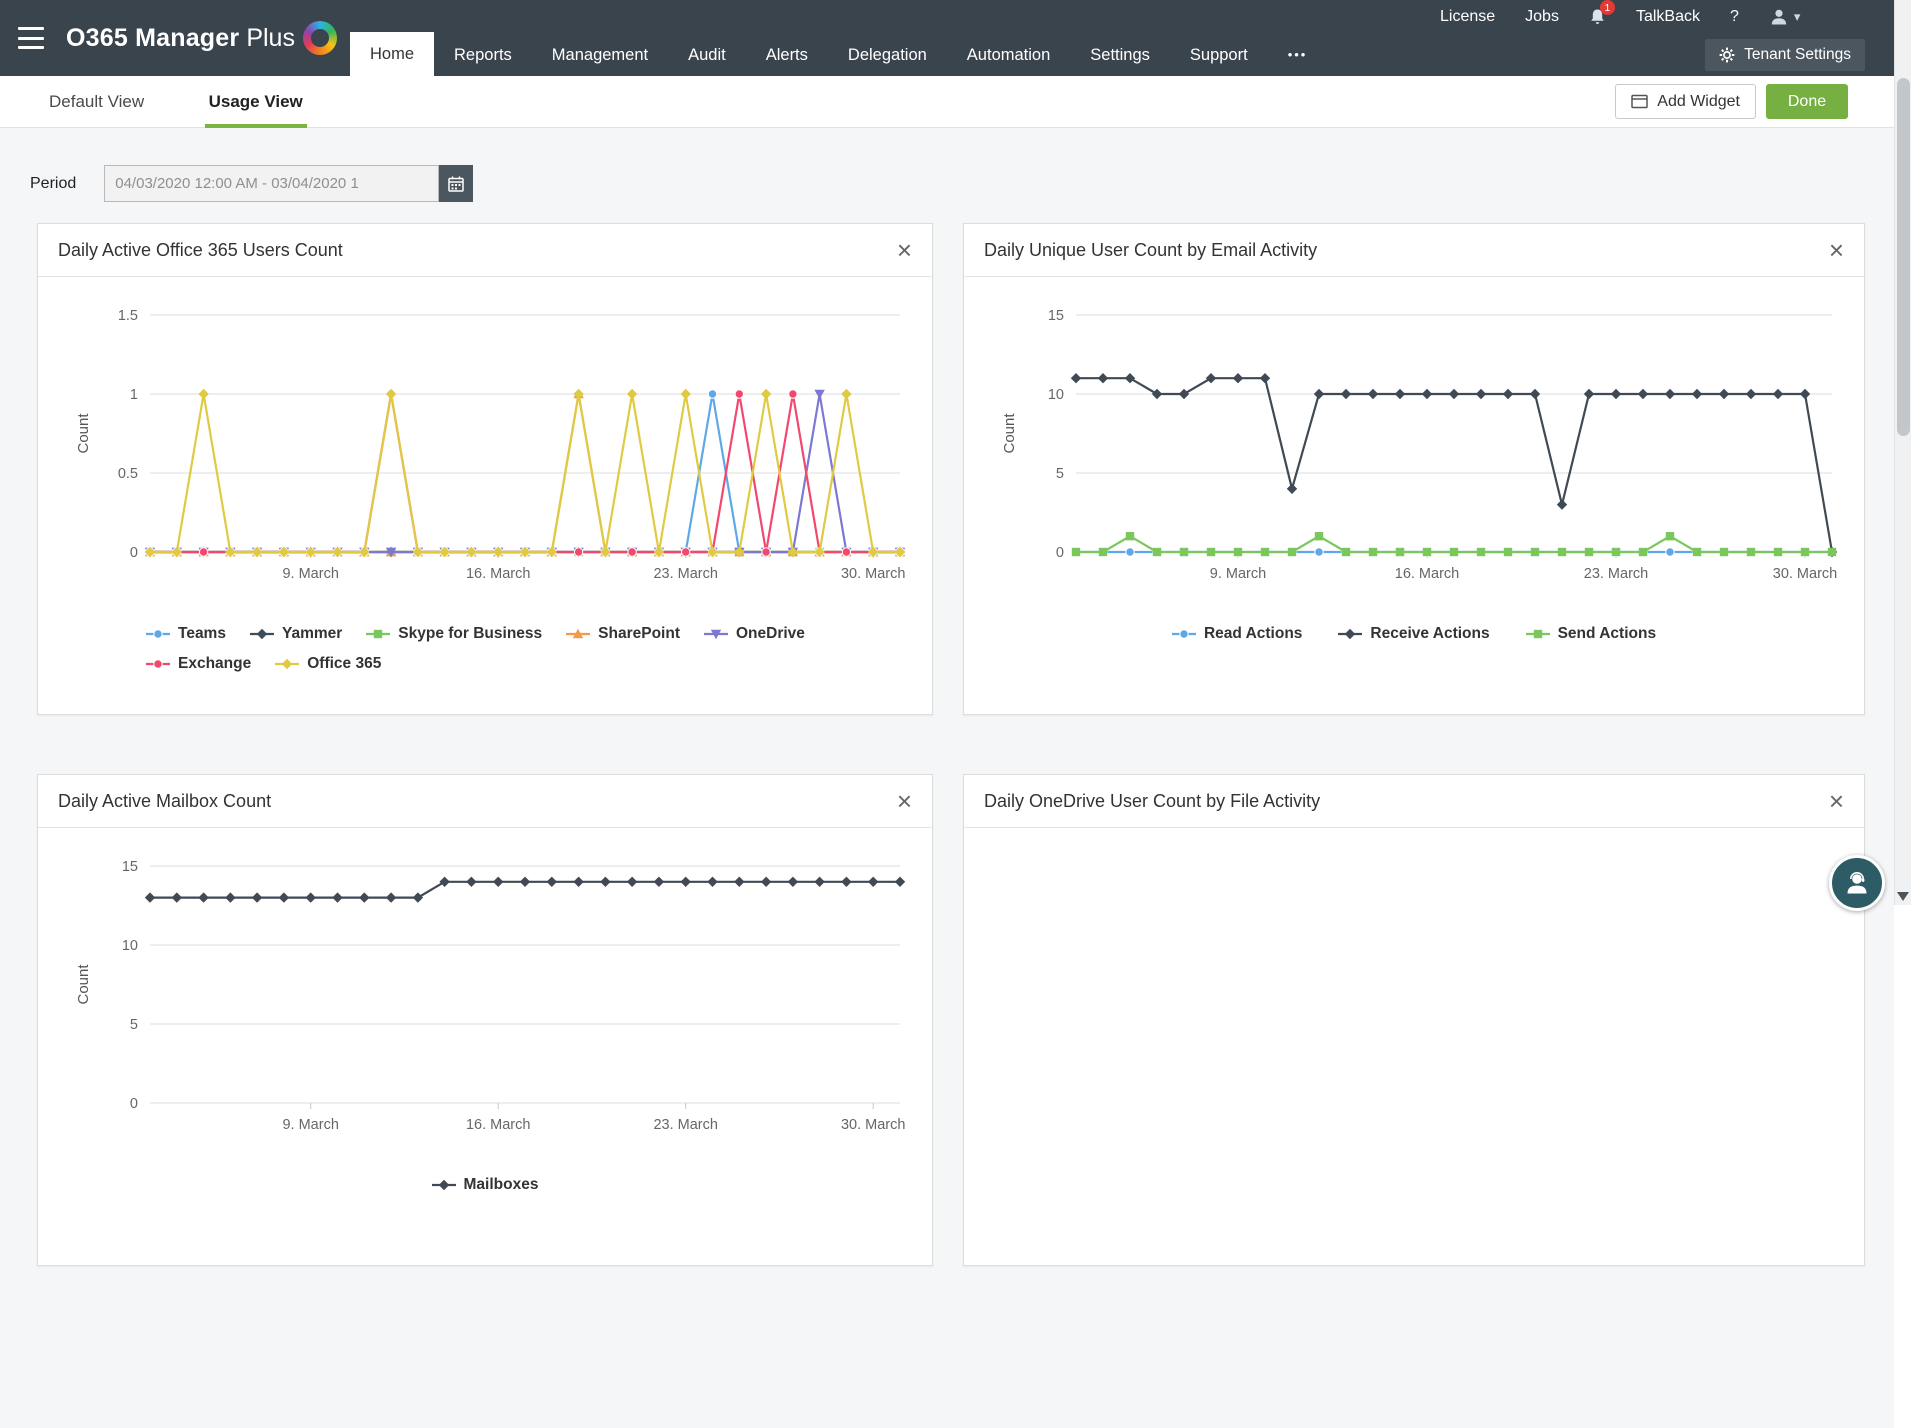 The image size is (1911, 1428). I want to click on legend-label: Send Actions, so click(1607, 633).